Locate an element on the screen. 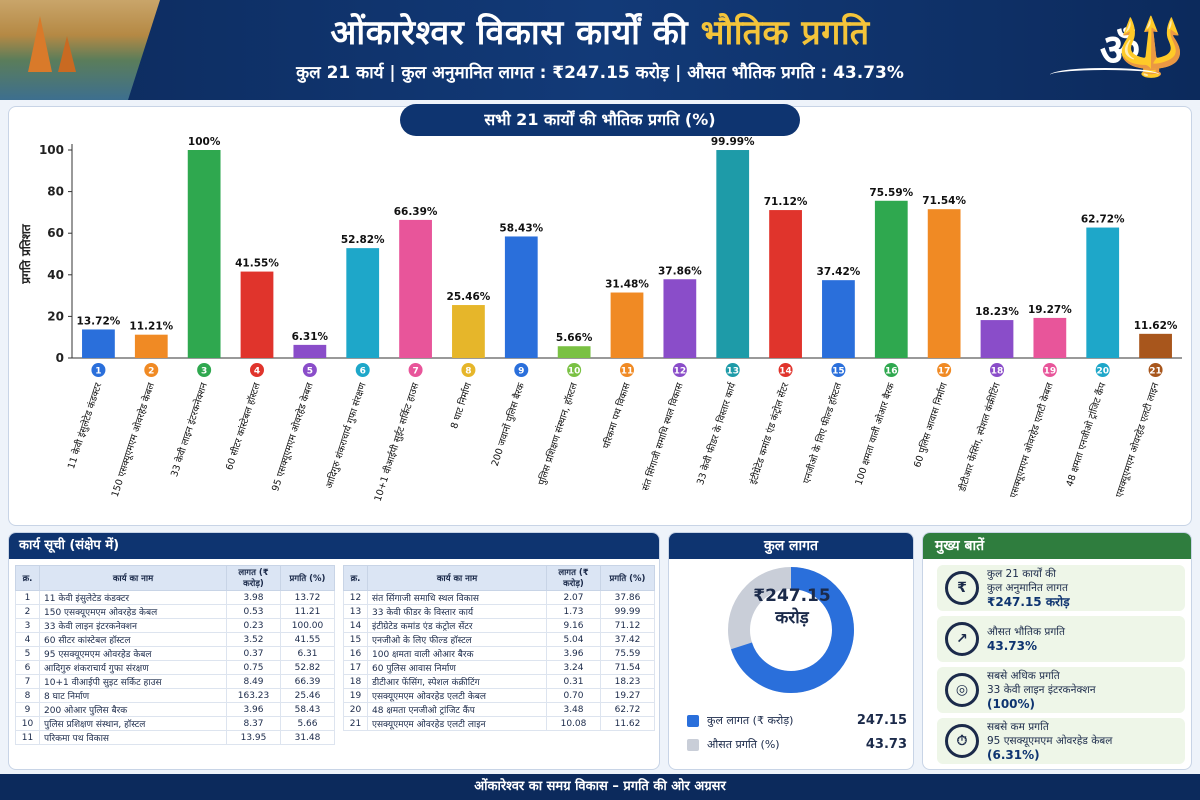 Image resolution: width=1200 pixels, height=800 pixels. bar-number: 11 is located at coordinates (627, 372).